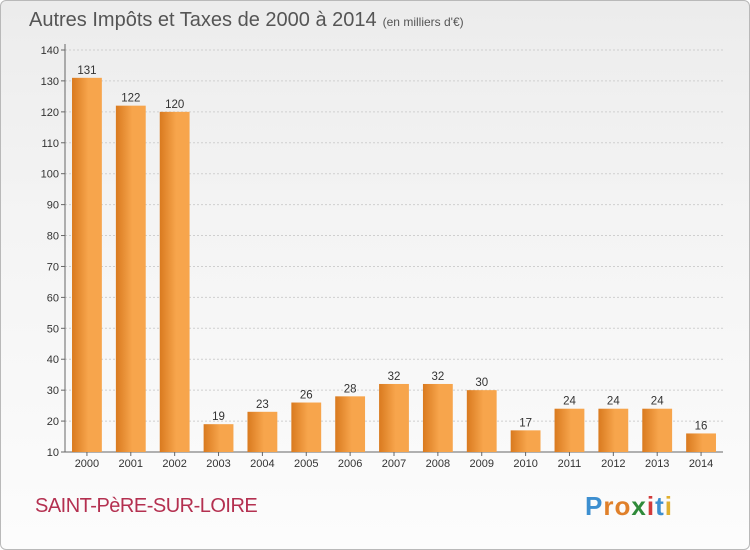  Describe the element at coordinates (262, 405) in the screenshot. I see `data-label: 23` at that location.